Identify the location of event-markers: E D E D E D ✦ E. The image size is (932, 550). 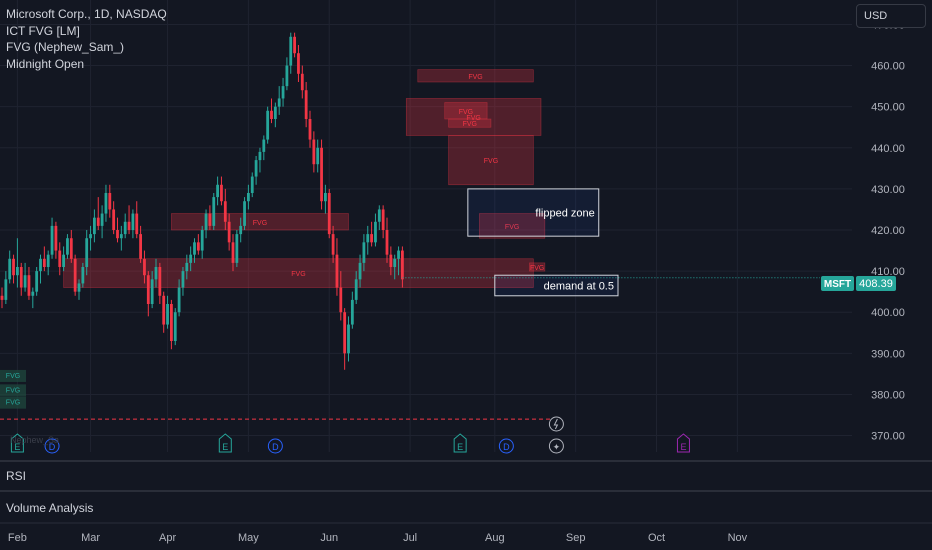
(350, 435).